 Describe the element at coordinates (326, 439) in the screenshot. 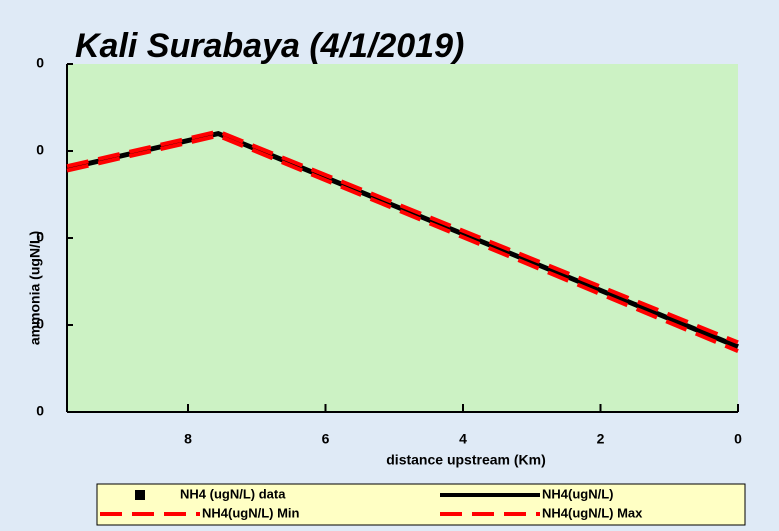

I see `x-tick-label: 6` at that location.